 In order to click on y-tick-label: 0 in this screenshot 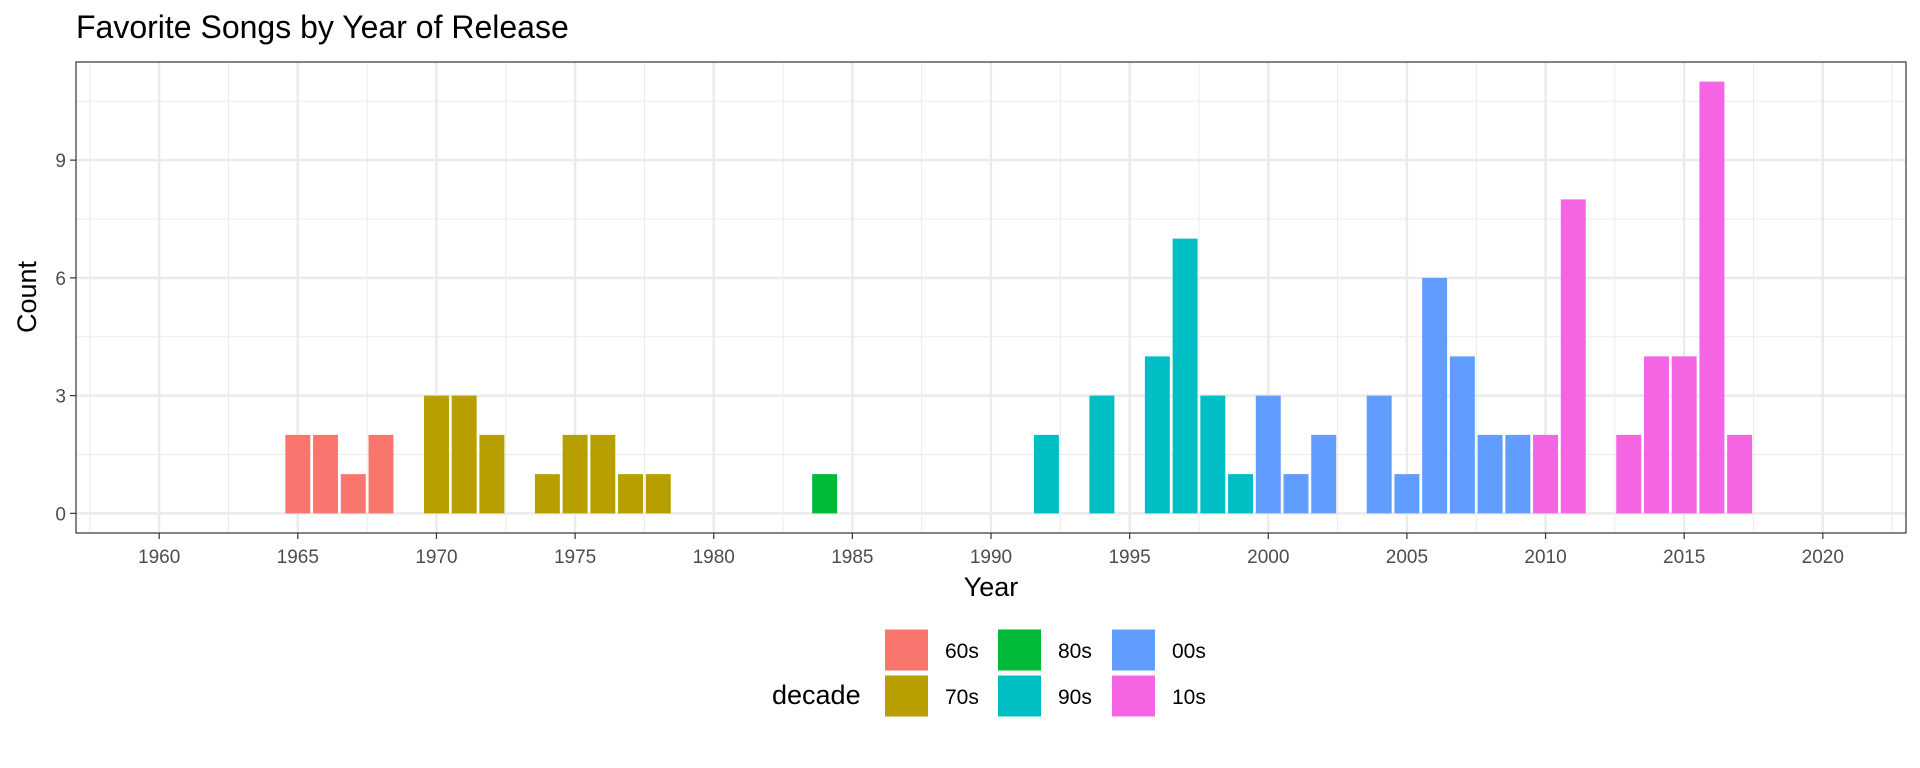, I will do `click(60, 514)`.